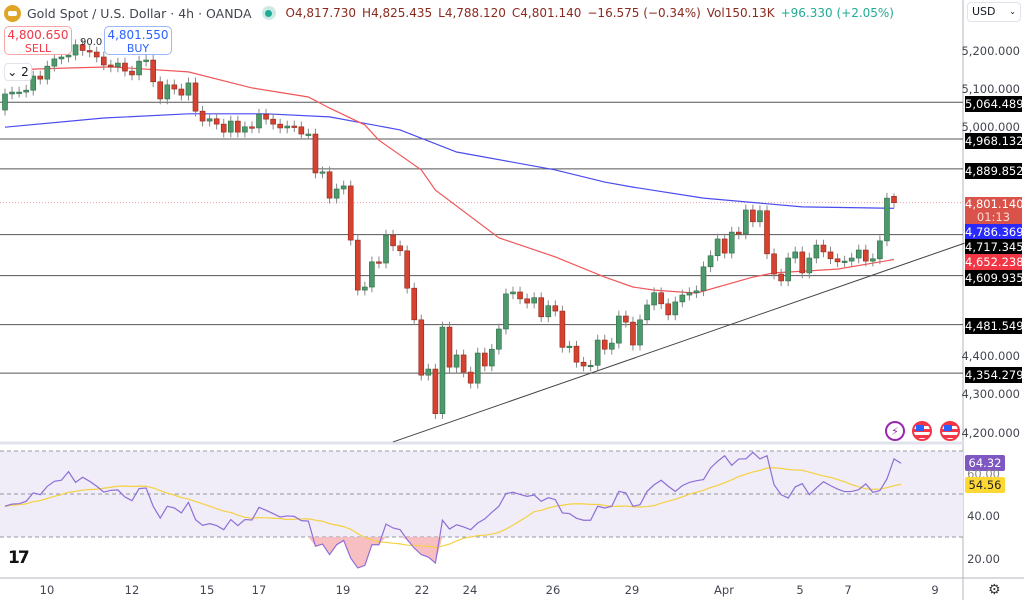 Image resolution: width=1024 pixels, height=600 pixels. I want to click on tradingview-logo: 17, so click(19, 558).